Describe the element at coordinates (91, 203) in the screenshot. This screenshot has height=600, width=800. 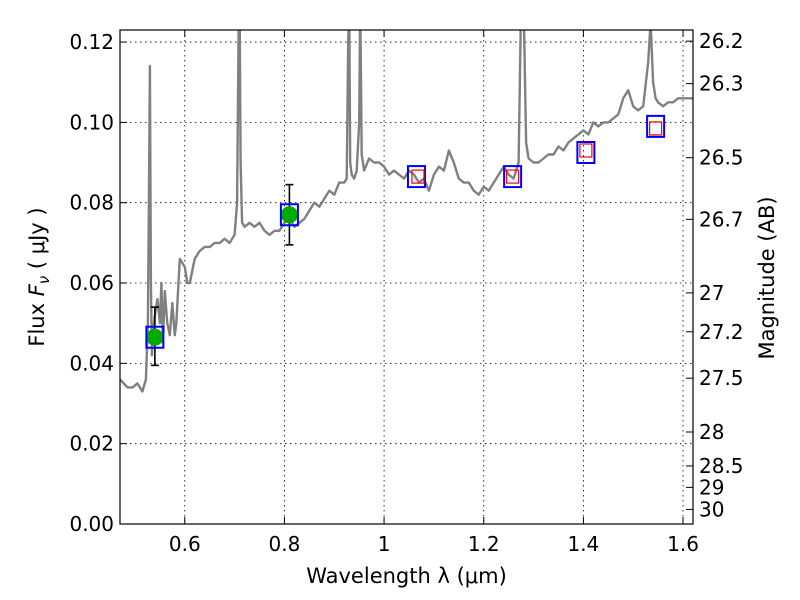
I see `y-tick-label: 0.08` at that location.